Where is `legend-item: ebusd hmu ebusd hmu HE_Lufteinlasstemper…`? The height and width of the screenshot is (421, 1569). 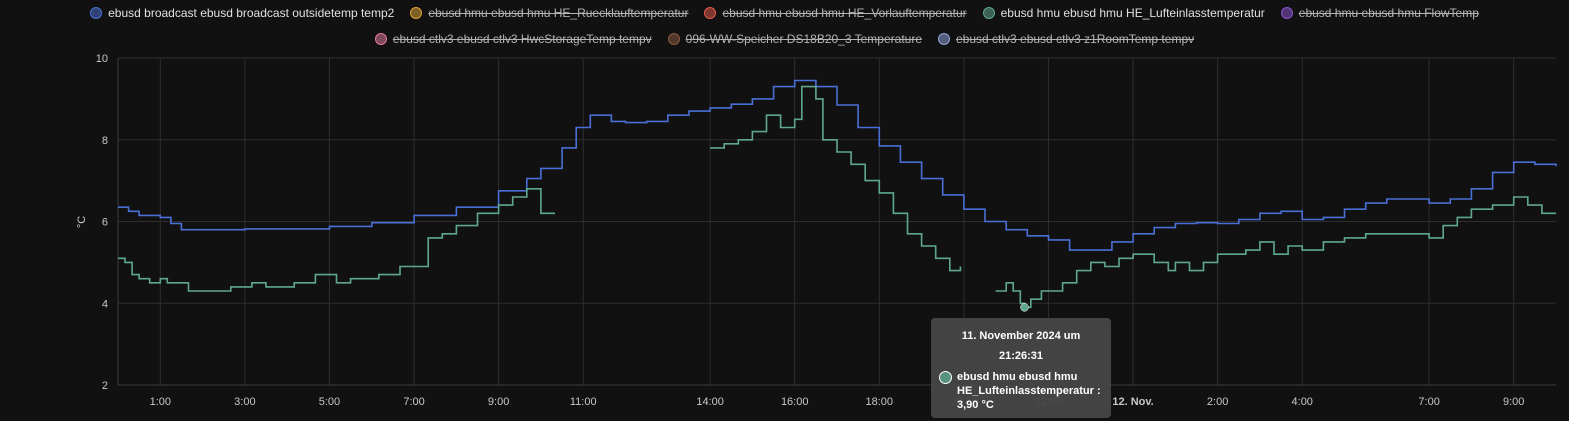 legend-item: ebusd hmu ebusd hmu HE_Lufteinlasstemper… is located at coordinates (1123, 13).